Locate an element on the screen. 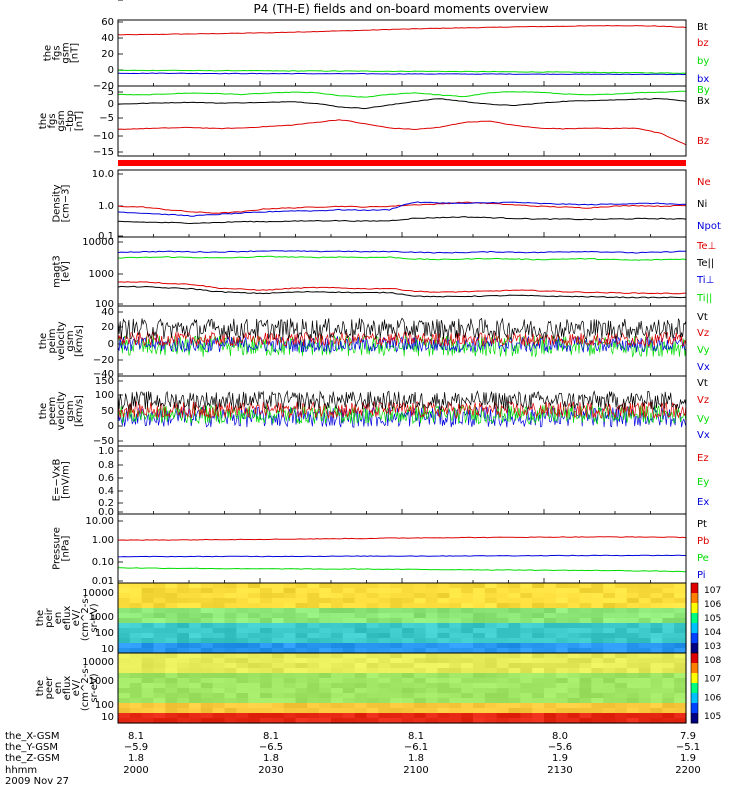 This screenshot has height=800, width=750. y-tick-label: −10 is located at coordinates (103, 136).